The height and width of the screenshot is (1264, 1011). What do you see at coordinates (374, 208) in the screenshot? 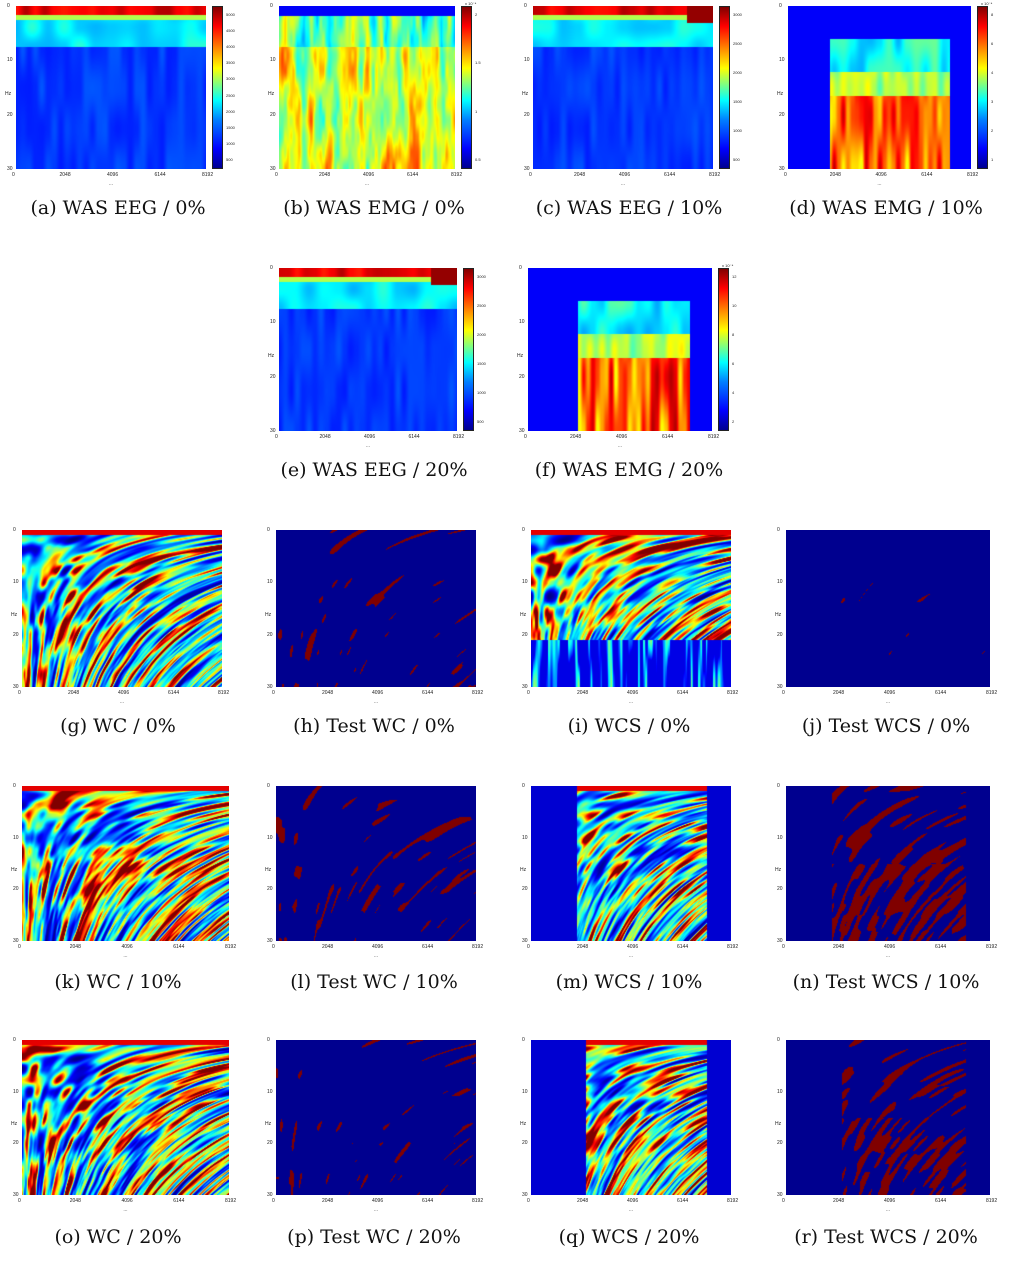
I see `subfigure-caption-b: (b) WAS EMG / 0%` at bounding box center [374, 208].